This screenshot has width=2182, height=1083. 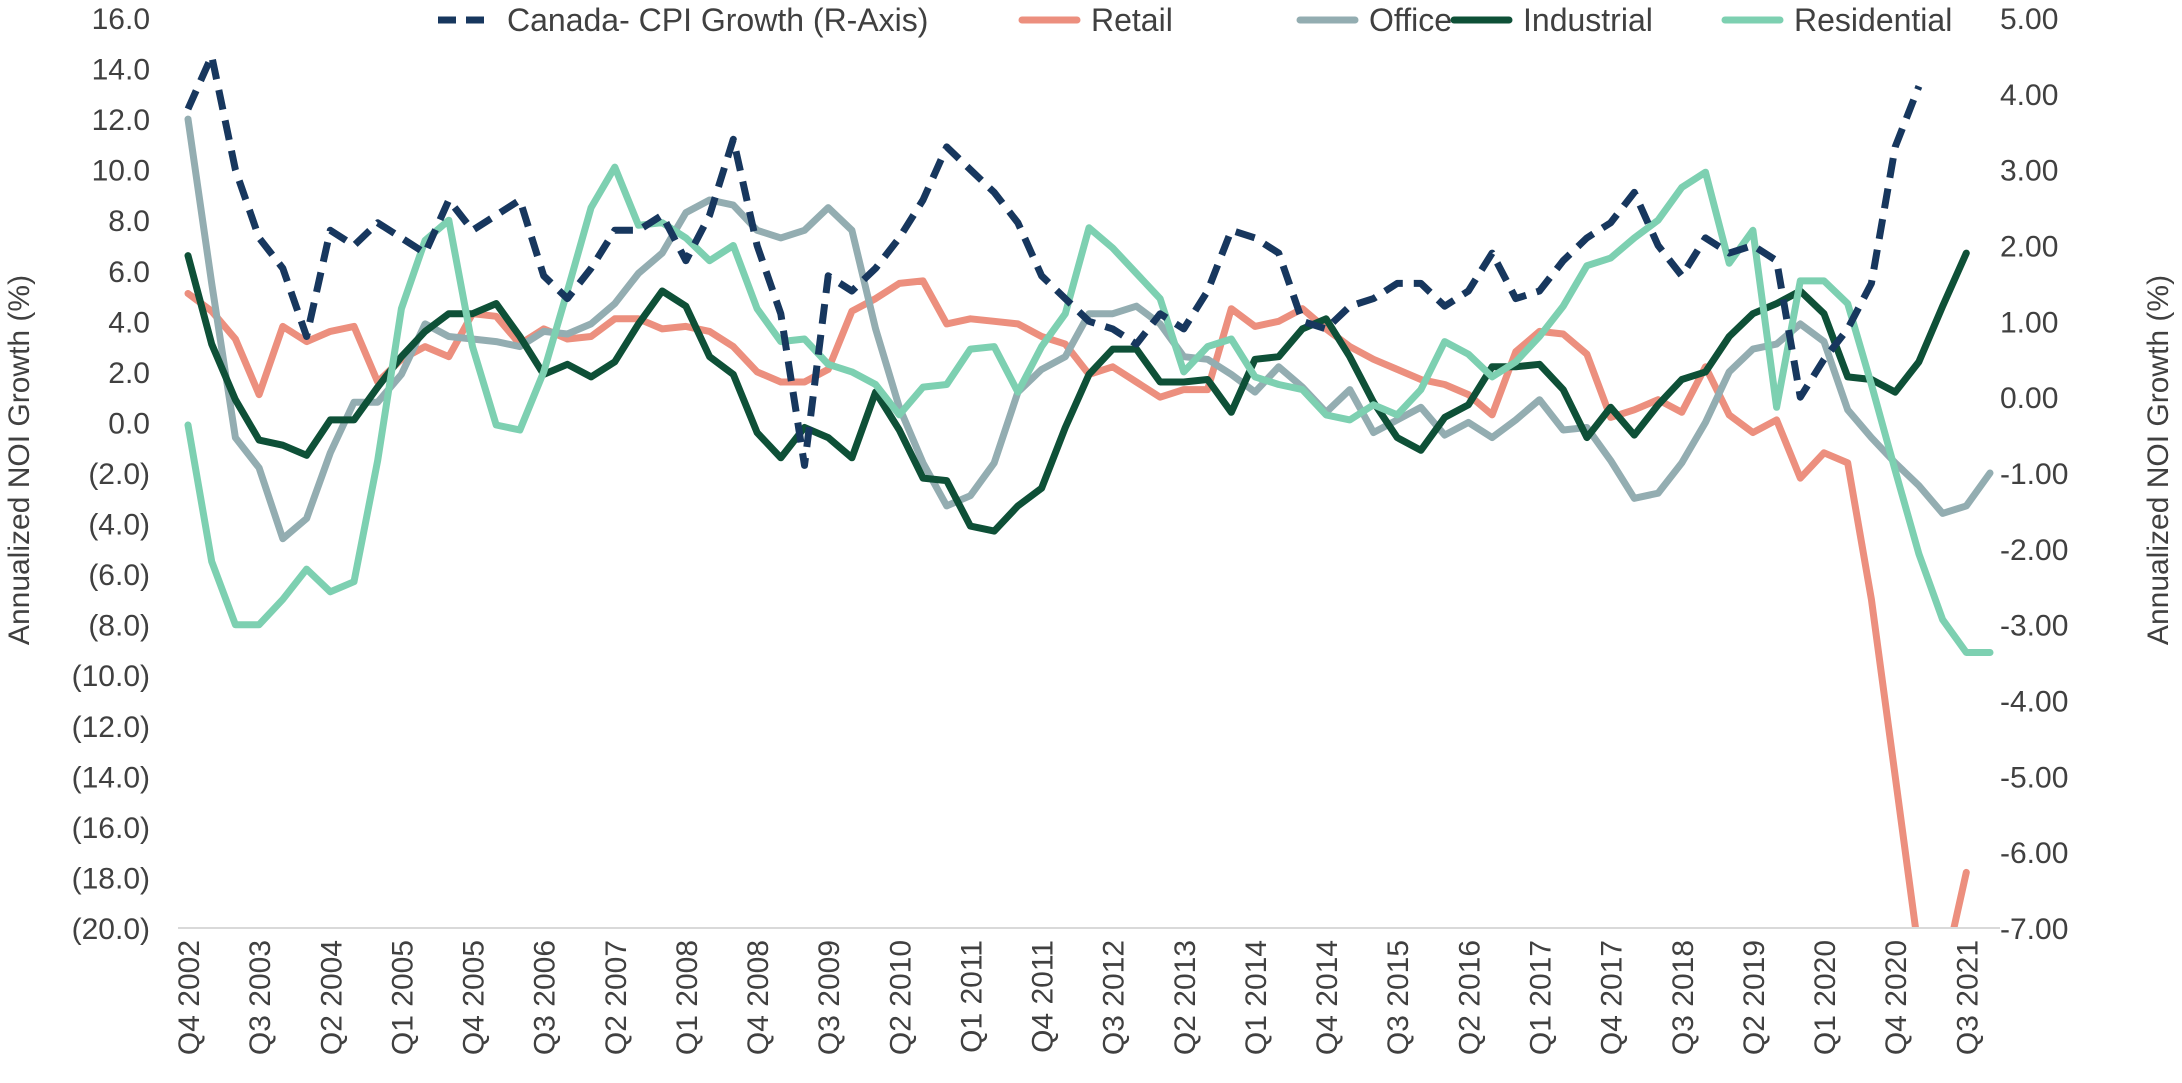 What do you see at coordinates (1541, 997) in the screenshot?
I see `x-tick-label: Q1 2017` at bounding box center [1541, 997].